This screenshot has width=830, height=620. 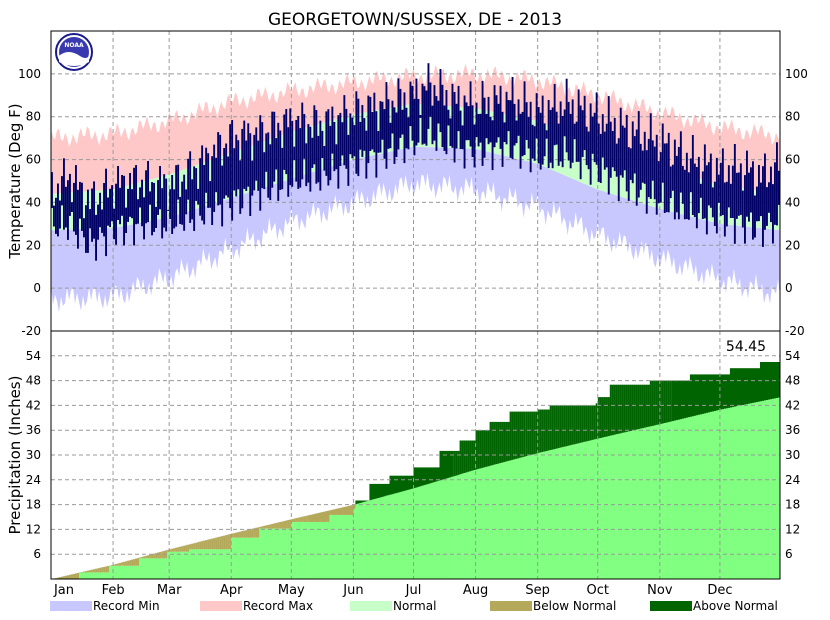 What do you see at coordinates (33, 356) in the screenshot?
I see `precip-ytick-left: 54` at bounding box center [33, 356].